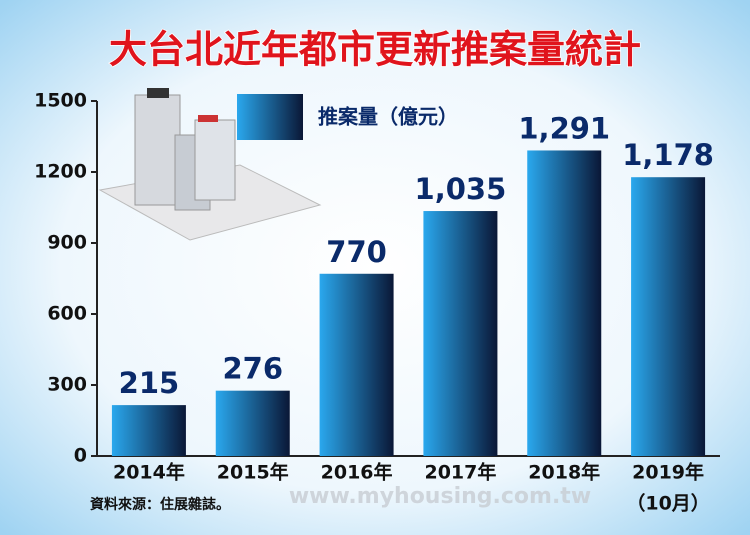  Describe the element at coordinates (60, 172) in the screenshot. I see `y-tick-label: 1200` at that location.